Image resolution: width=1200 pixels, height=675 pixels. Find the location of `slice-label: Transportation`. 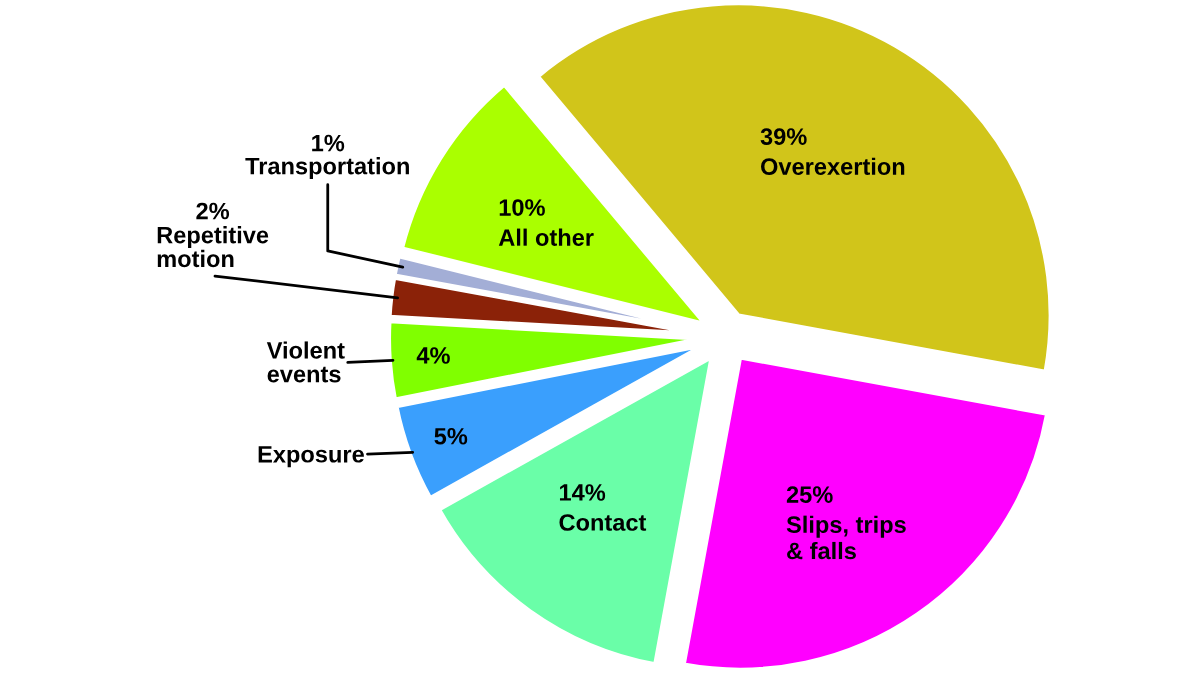

slice-label: Transportation is located at coordinates (327, 168).